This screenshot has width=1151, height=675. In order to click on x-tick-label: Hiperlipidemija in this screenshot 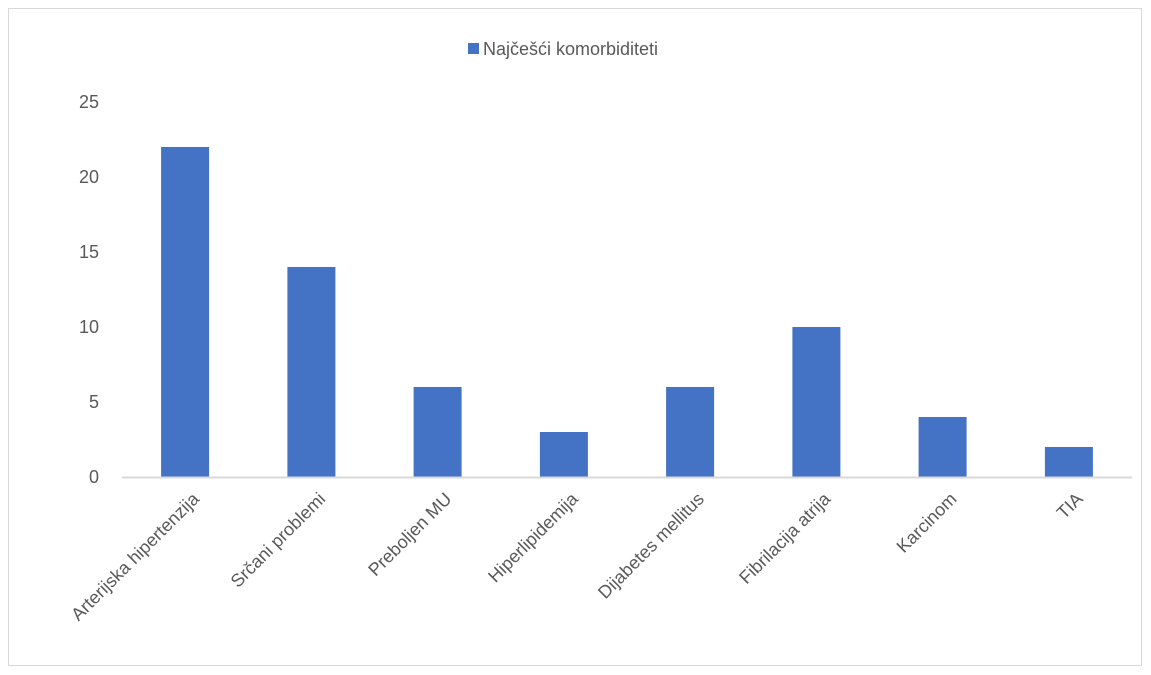, I will do `click(533, 537)`.